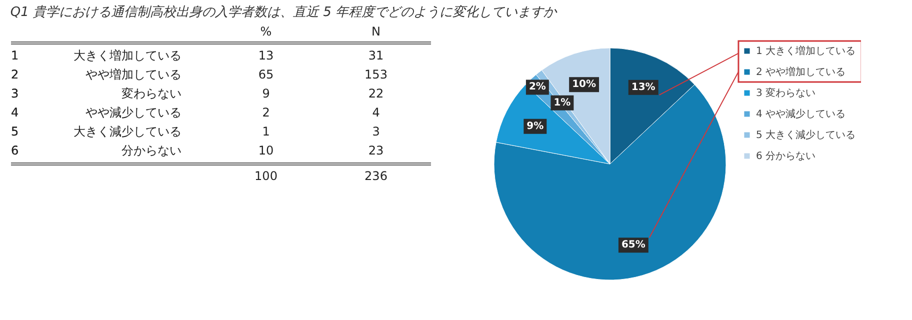 The width and height of the screenshot is (912, 320). Describe the element at coordinates (535, 126) in the screenshot. I see `data-label: 9%` at that location.